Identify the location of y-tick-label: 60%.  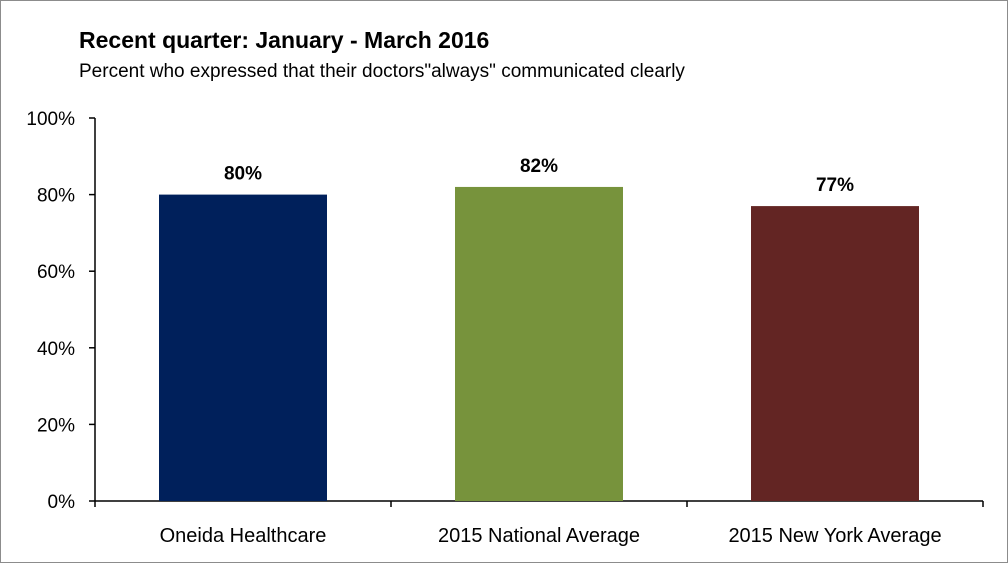
(56, 272).